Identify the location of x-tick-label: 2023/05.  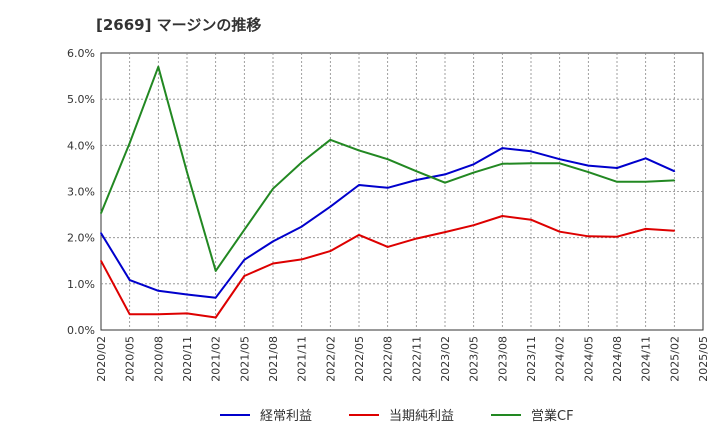
(474, 359).